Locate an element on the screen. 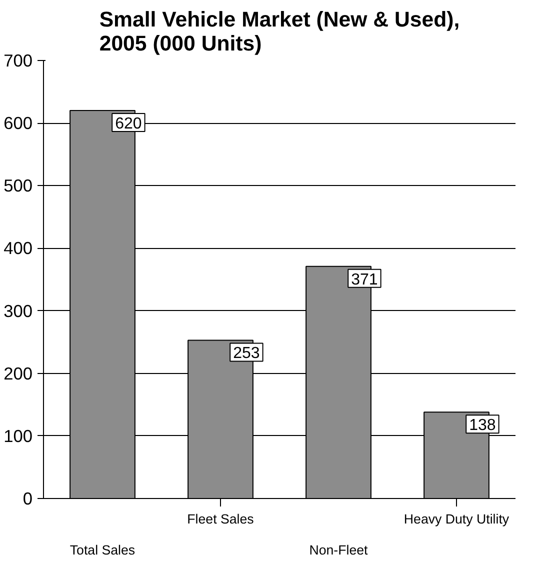  y-tick-label: 100 is located at coordinates (18, 436).